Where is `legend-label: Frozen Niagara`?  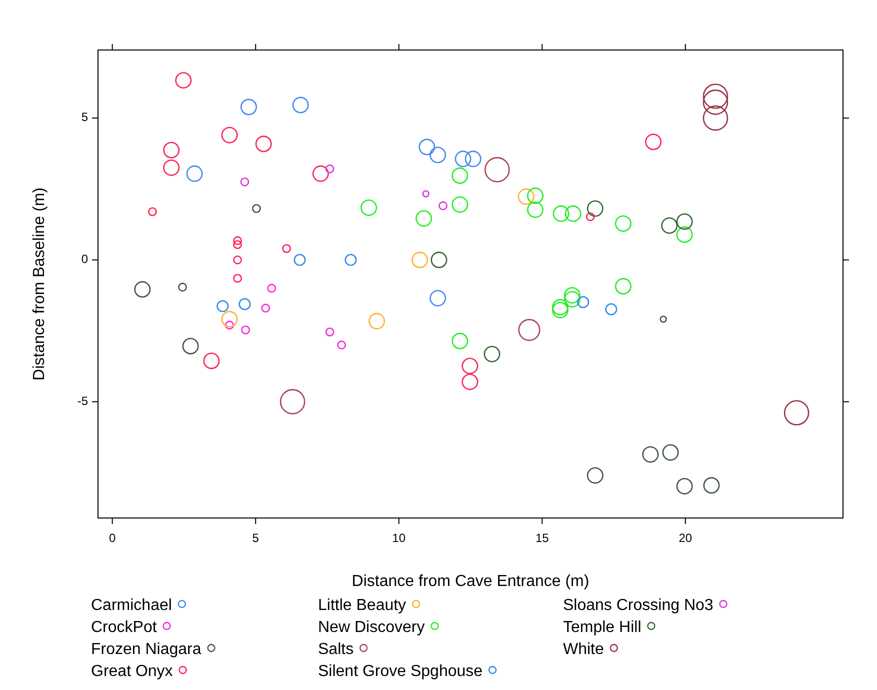
legend-label: Frozen Niagara is located at coordinates (146, 649).